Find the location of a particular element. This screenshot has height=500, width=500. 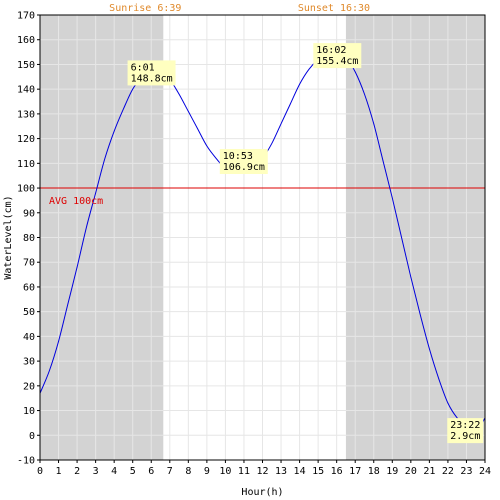

y-axis-title: WaterLevel(cm) is located at coordinates (8, 237).